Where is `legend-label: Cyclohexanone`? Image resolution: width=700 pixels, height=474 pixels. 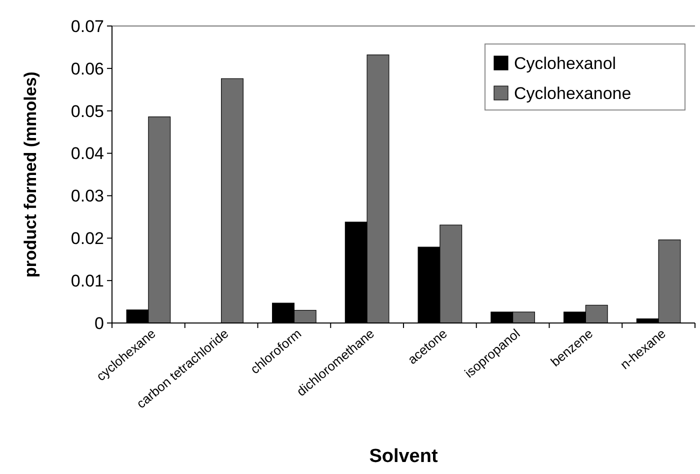 legend-label: Cyclohexanone is located at coordinates (573, 93).